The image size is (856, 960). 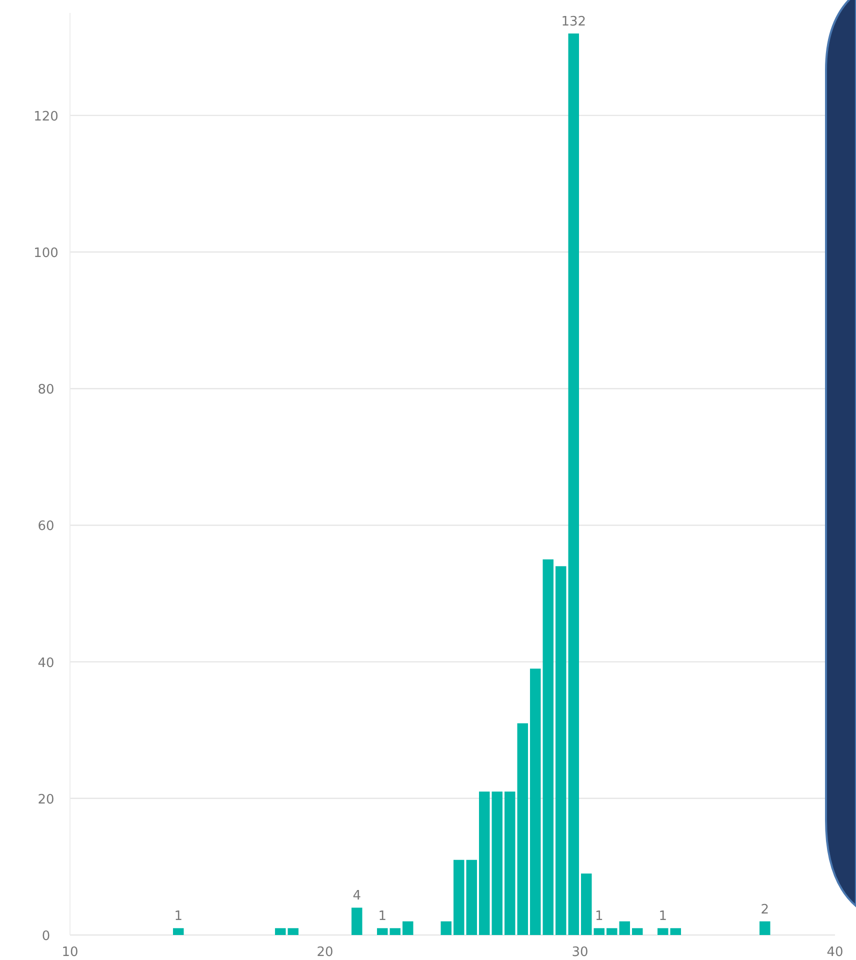 What do you see at coordinates (46, 254) in the screenshot?
I see `y-tick-label: 100` at bounding box center [46, 254].